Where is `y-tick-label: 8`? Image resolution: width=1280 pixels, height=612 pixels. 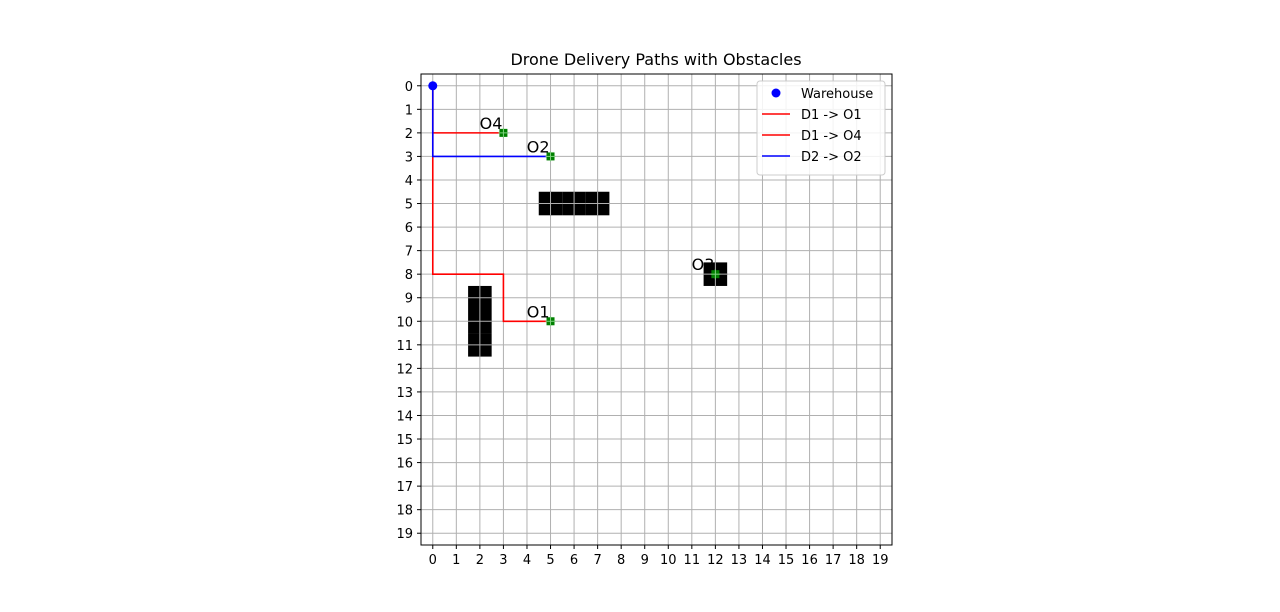
y-tick-label: 8 is located at coordinates (409, 275).